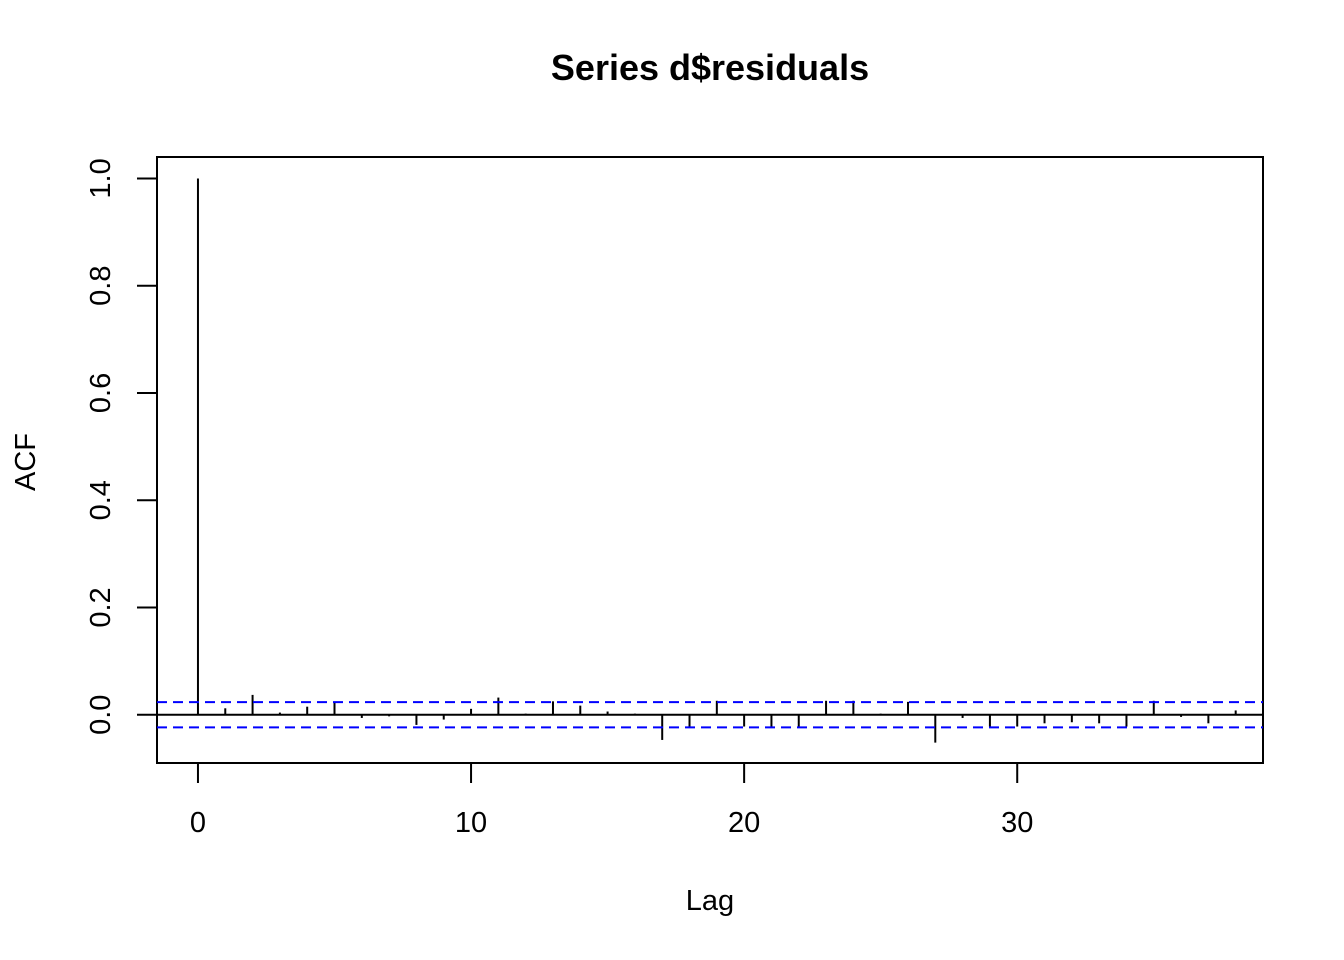 The height and width of the screenshot is (960, 1344). What do you see at coordinates (471, 823) in the screenshot?
I see `x-tick-label: 10` at bounding box center [471, 823].